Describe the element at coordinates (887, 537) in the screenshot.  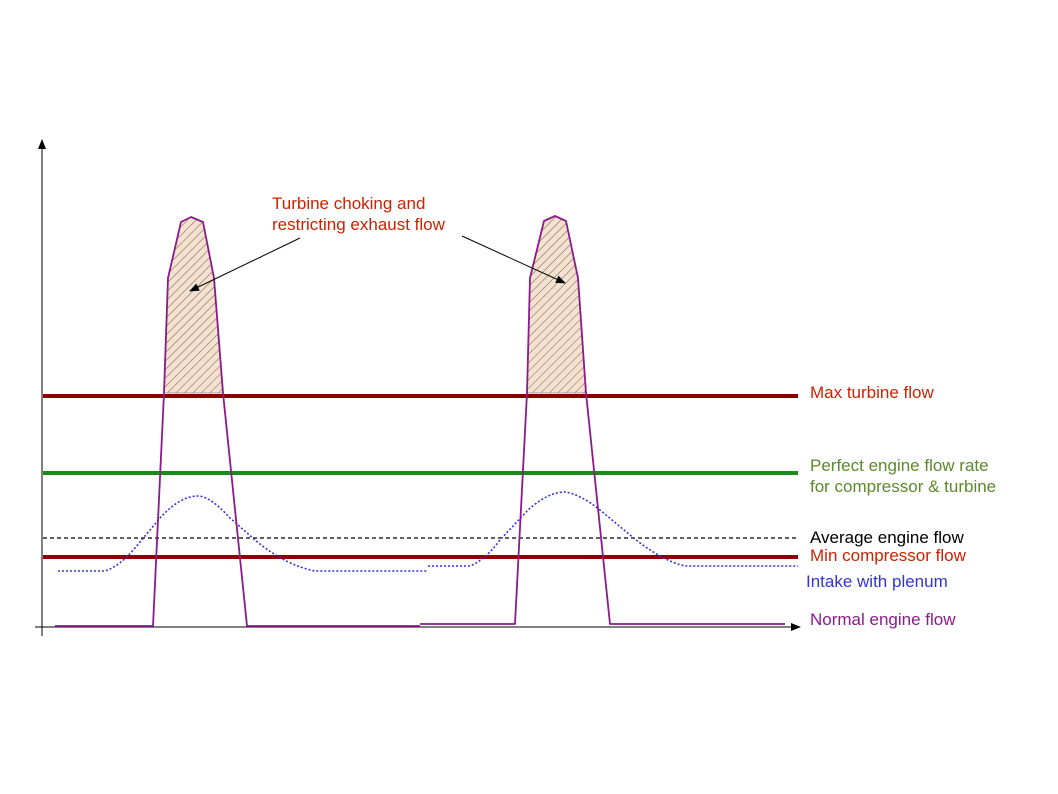
I see `label-average-engine-flow: Average engine flow` at that location.